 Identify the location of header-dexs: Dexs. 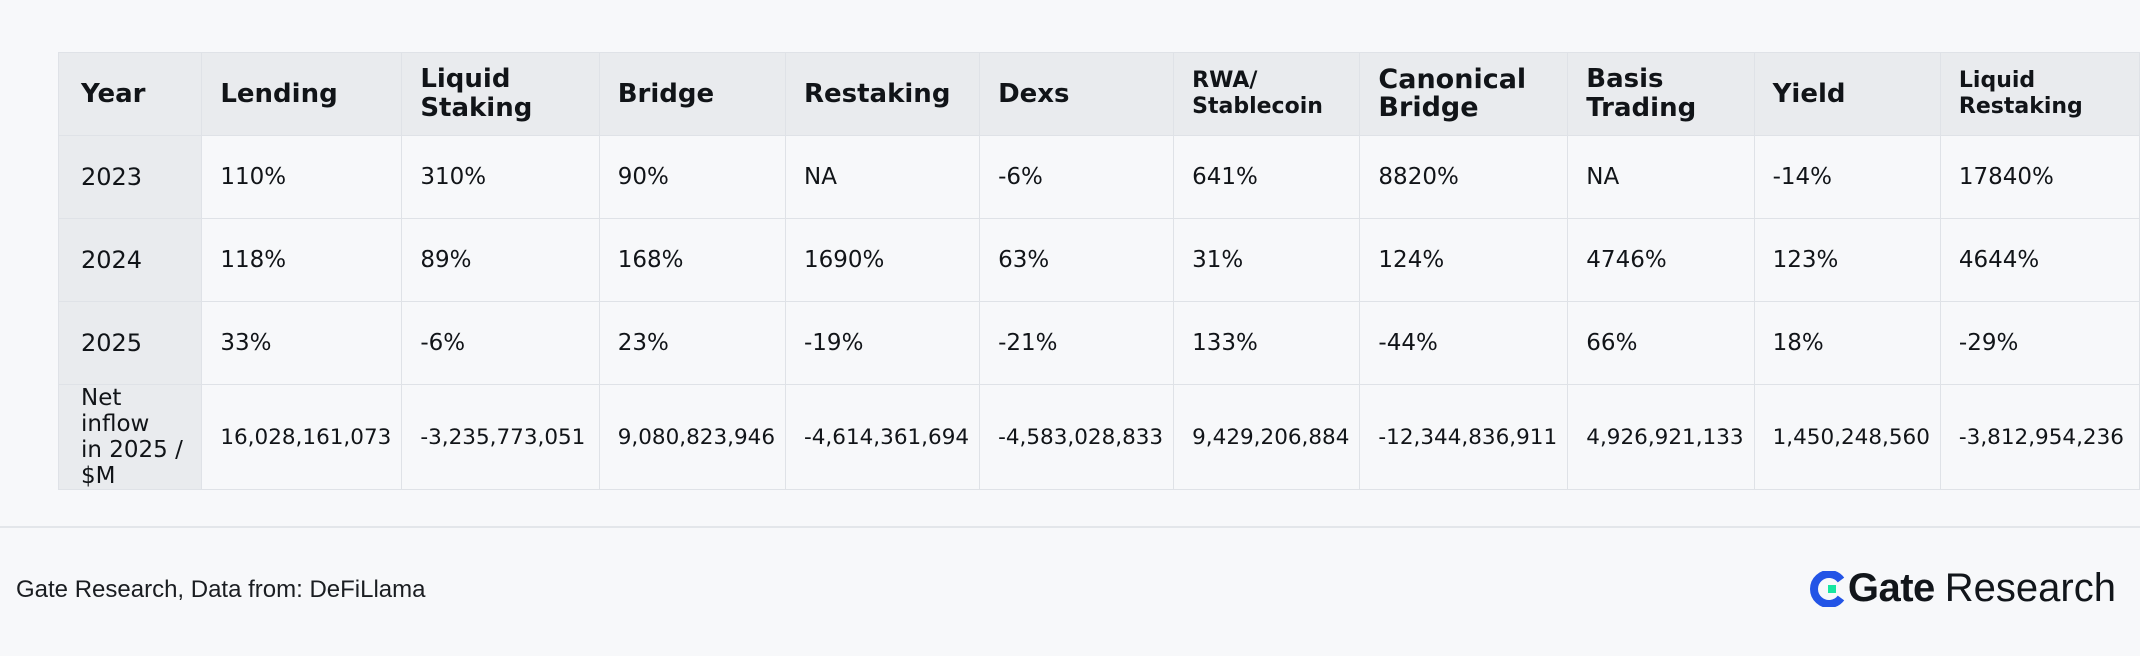
(1077, 94).